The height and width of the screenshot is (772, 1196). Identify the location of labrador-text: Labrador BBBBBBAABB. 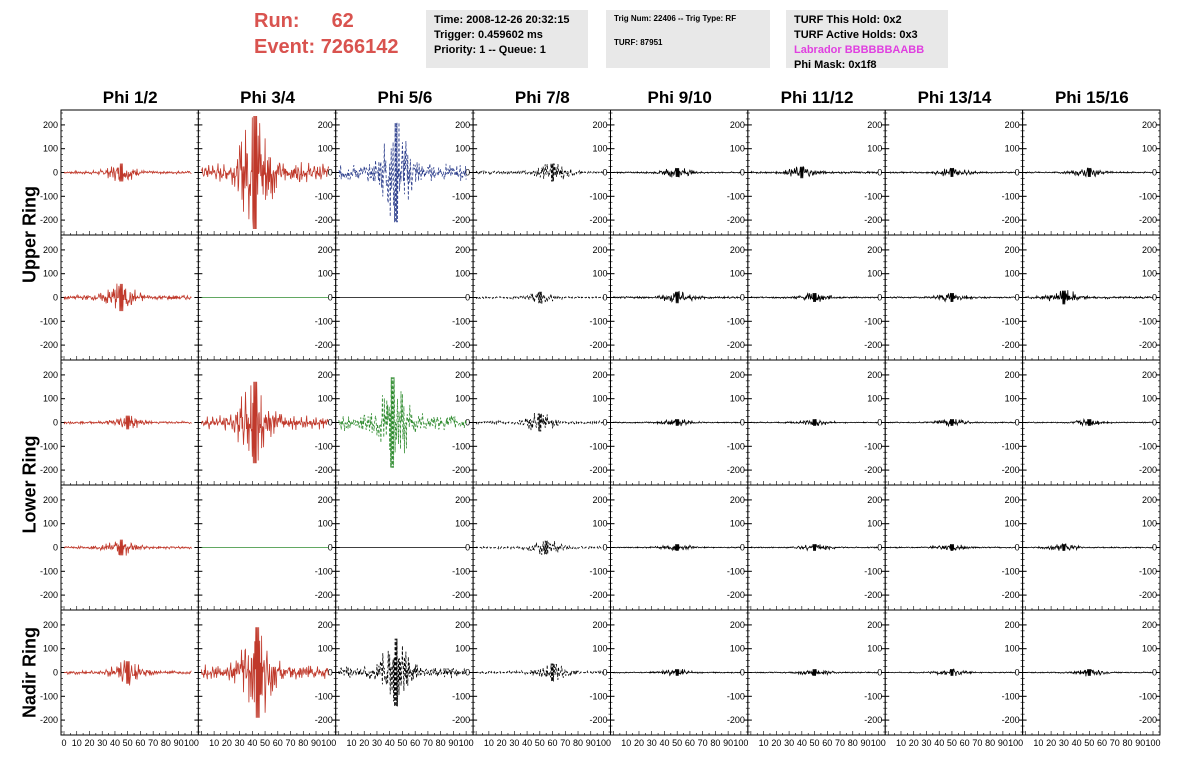
(859, 50).